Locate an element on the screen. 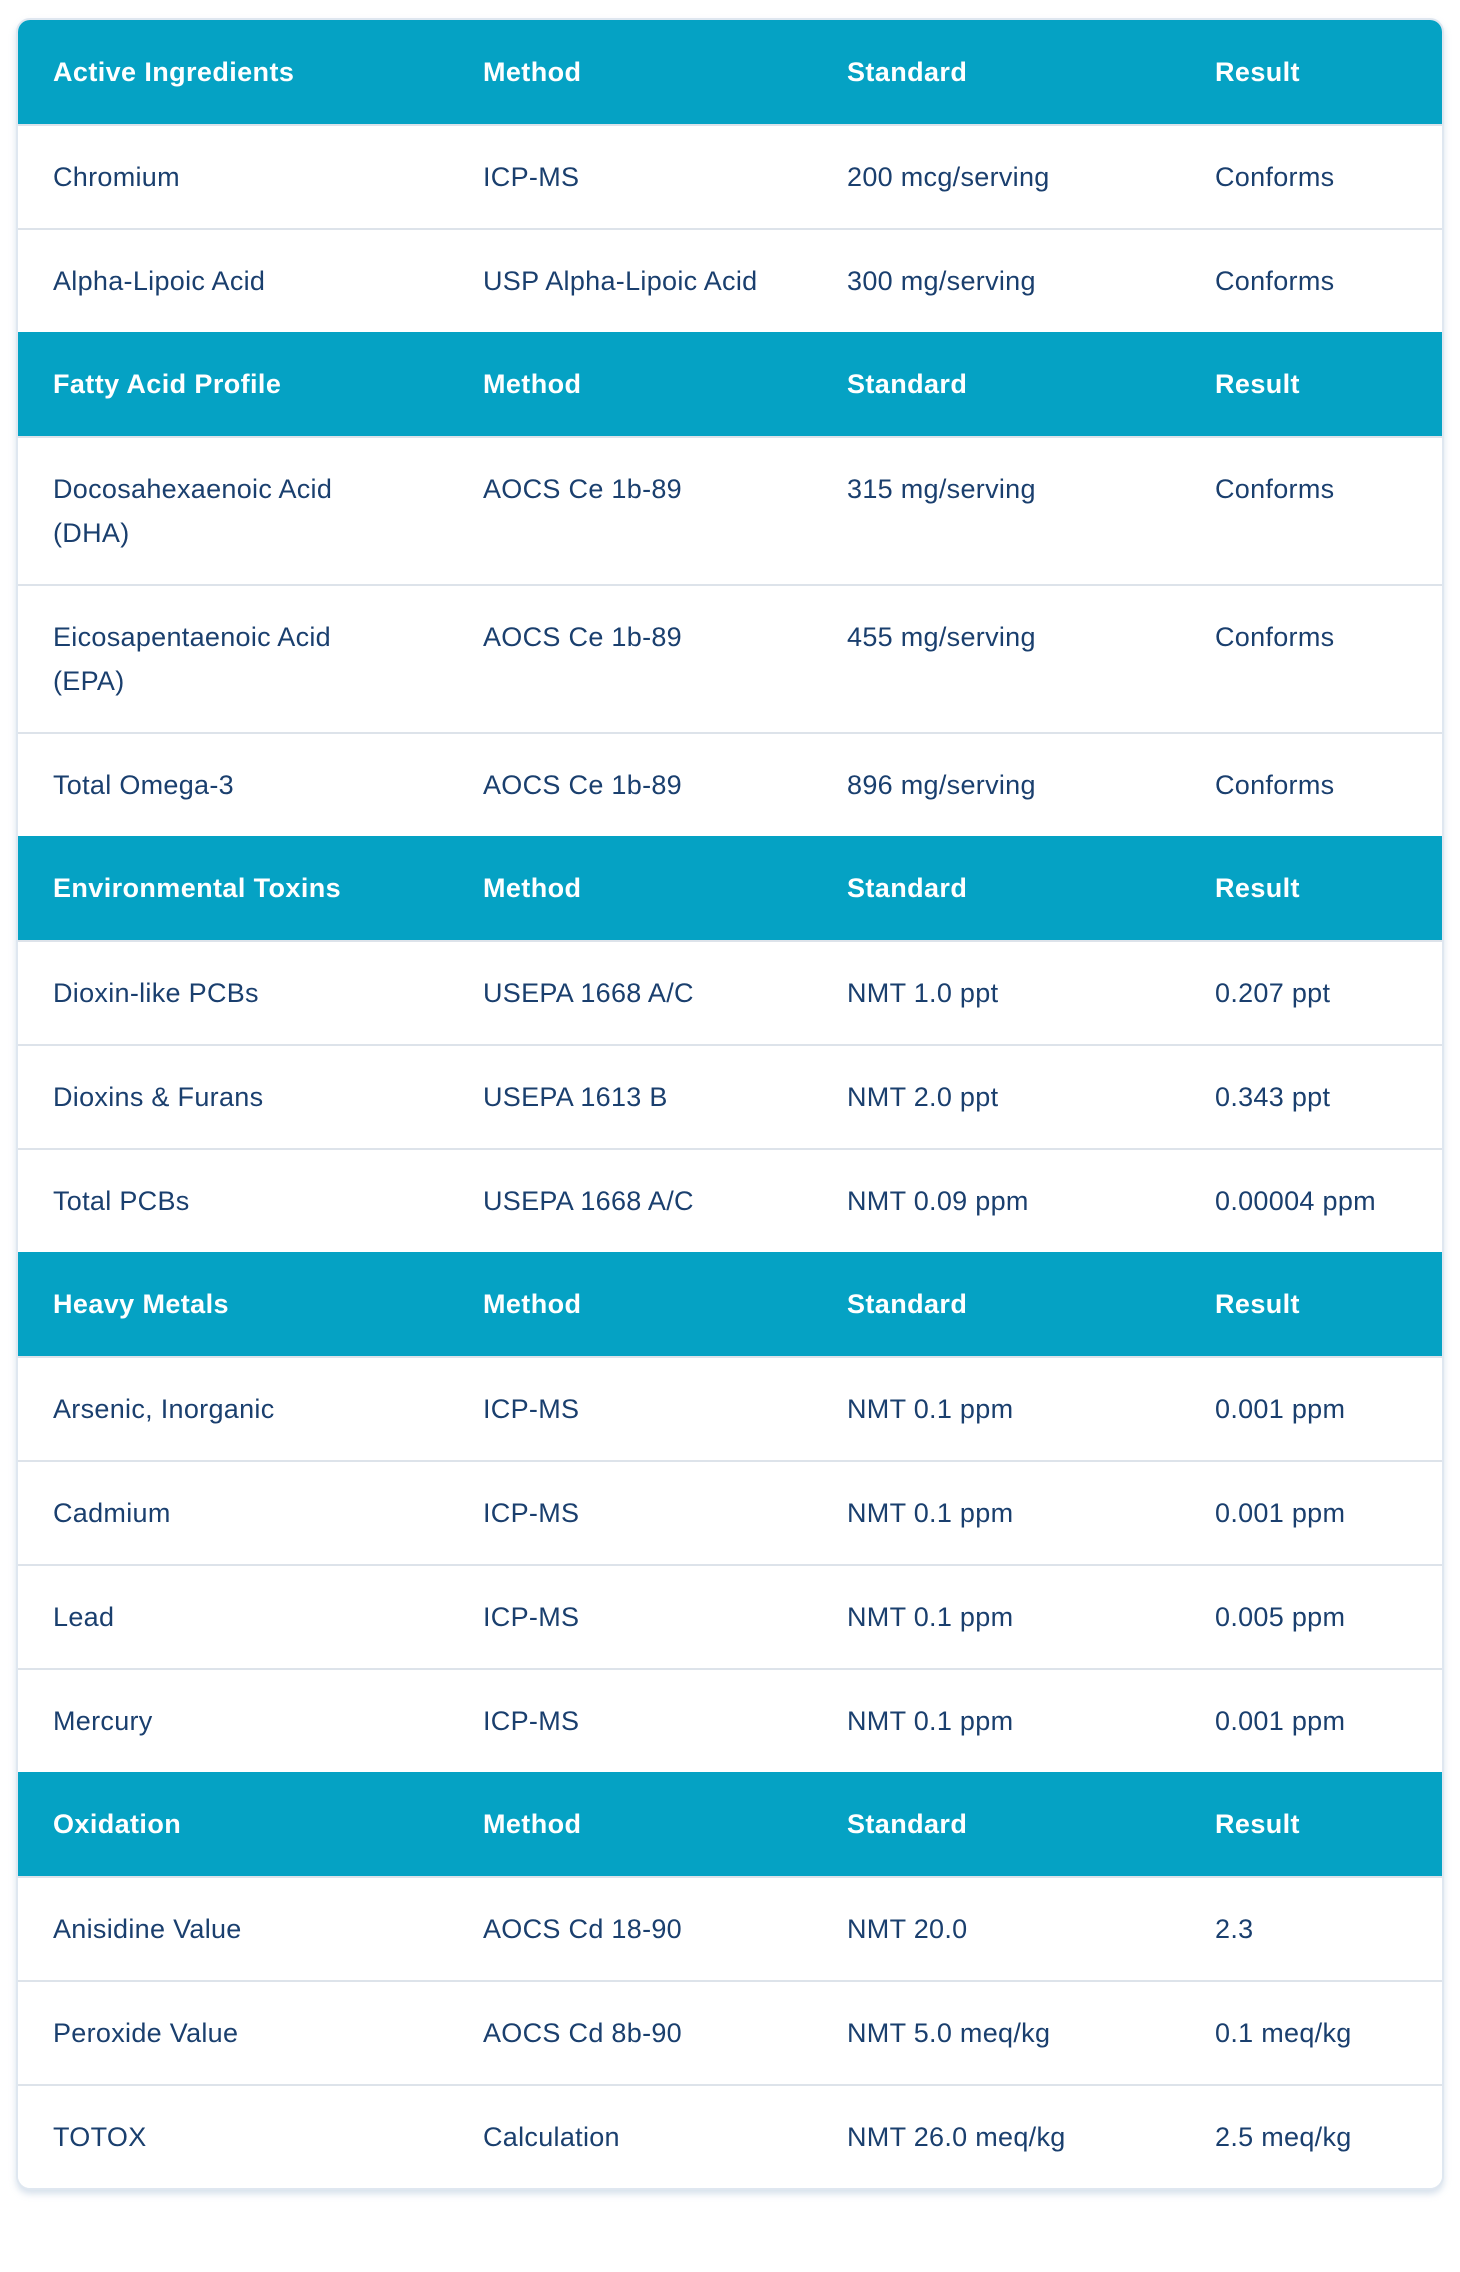 Image resolution: width=1460 pixels, height=2272 pixels. section-title-cell: Oxidation is located at coordinates (233, 1824).